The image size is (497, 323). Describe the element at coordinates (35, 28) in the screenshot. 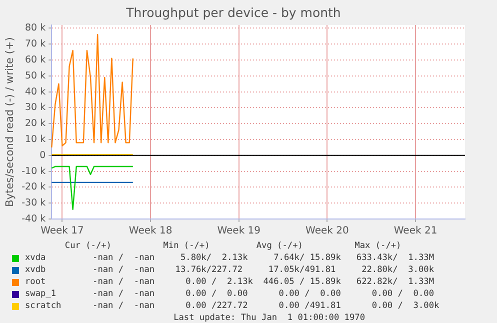

I see `y-tick-label: 80 k` at that location.